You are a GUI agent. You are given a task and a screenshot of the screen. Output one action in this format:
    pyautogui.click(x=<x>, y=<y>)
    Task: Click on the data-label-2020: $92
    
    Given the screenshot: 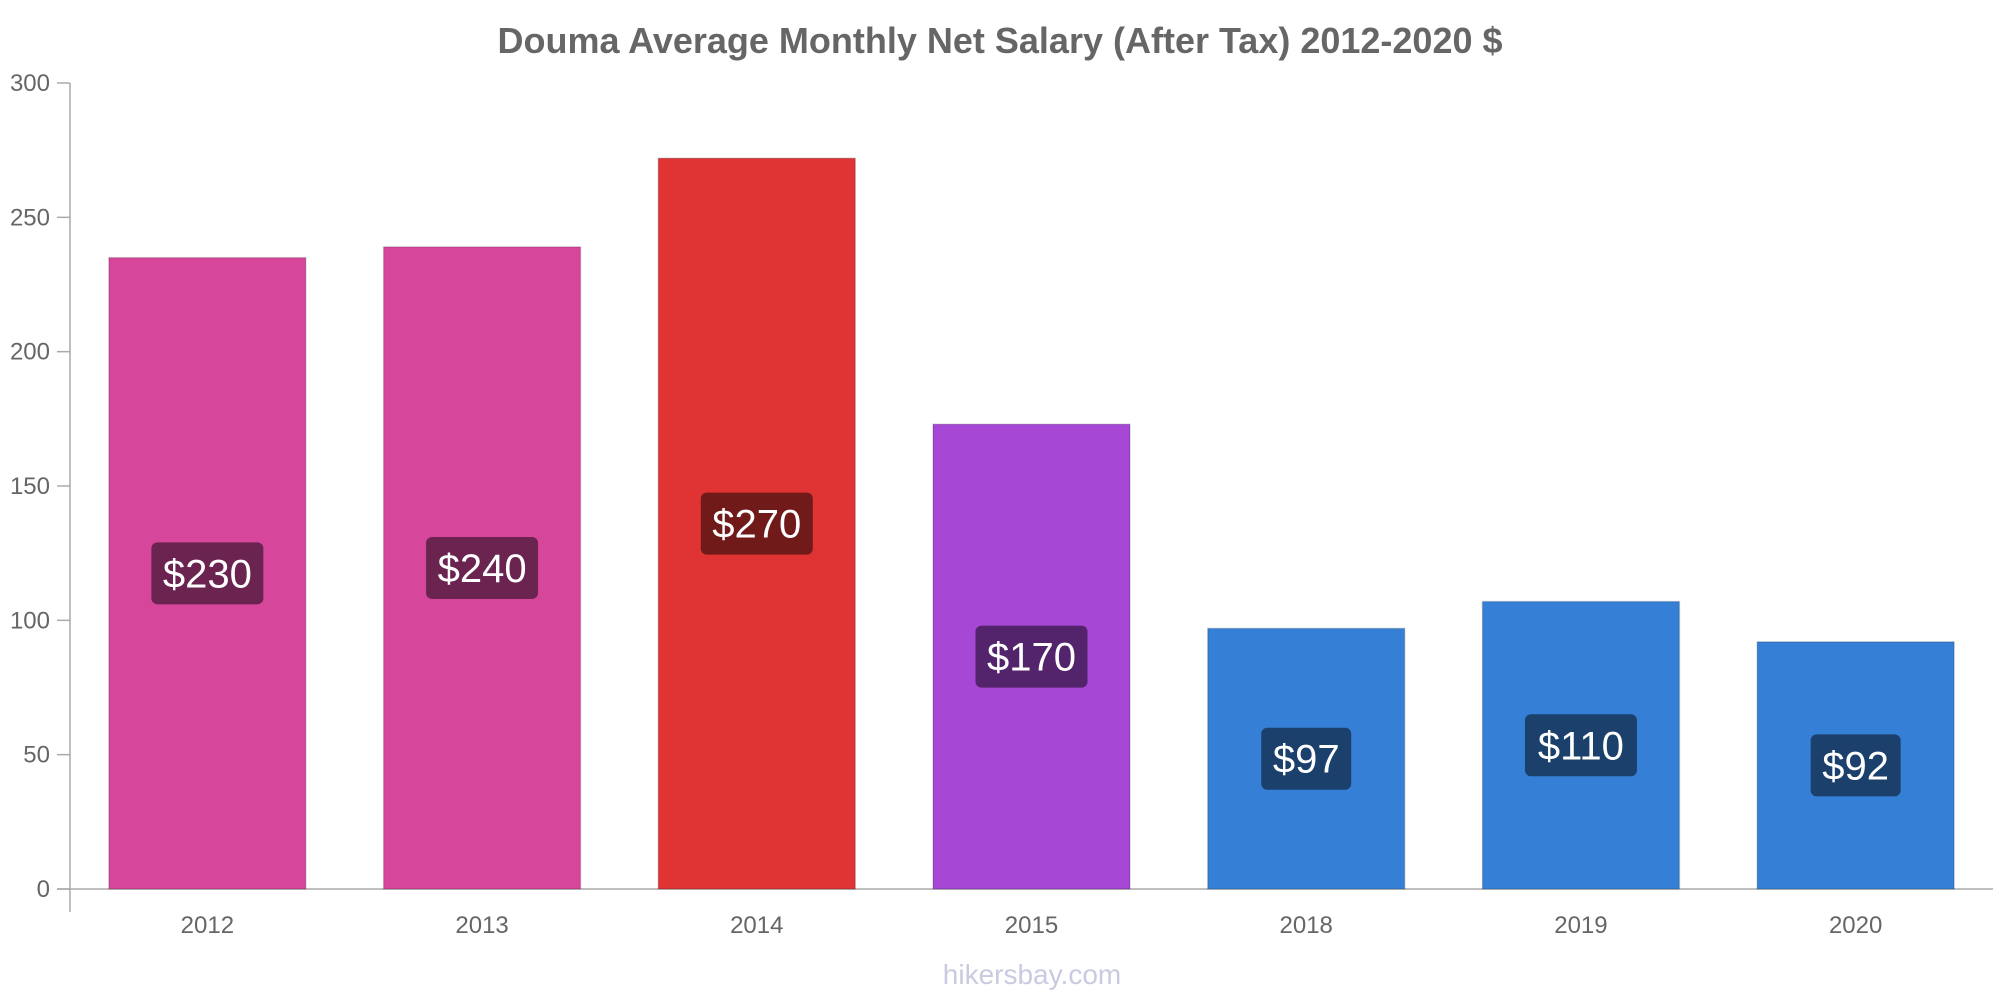 What is the action you would take?
    pyautogui.click(x=1855, y=766)
    